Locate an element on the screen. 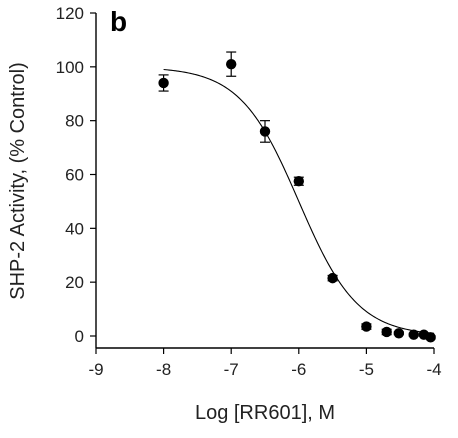 The height and width of the screenshot is (438, 458). y-tick-label: 100 is located at coordinates (70, 67).